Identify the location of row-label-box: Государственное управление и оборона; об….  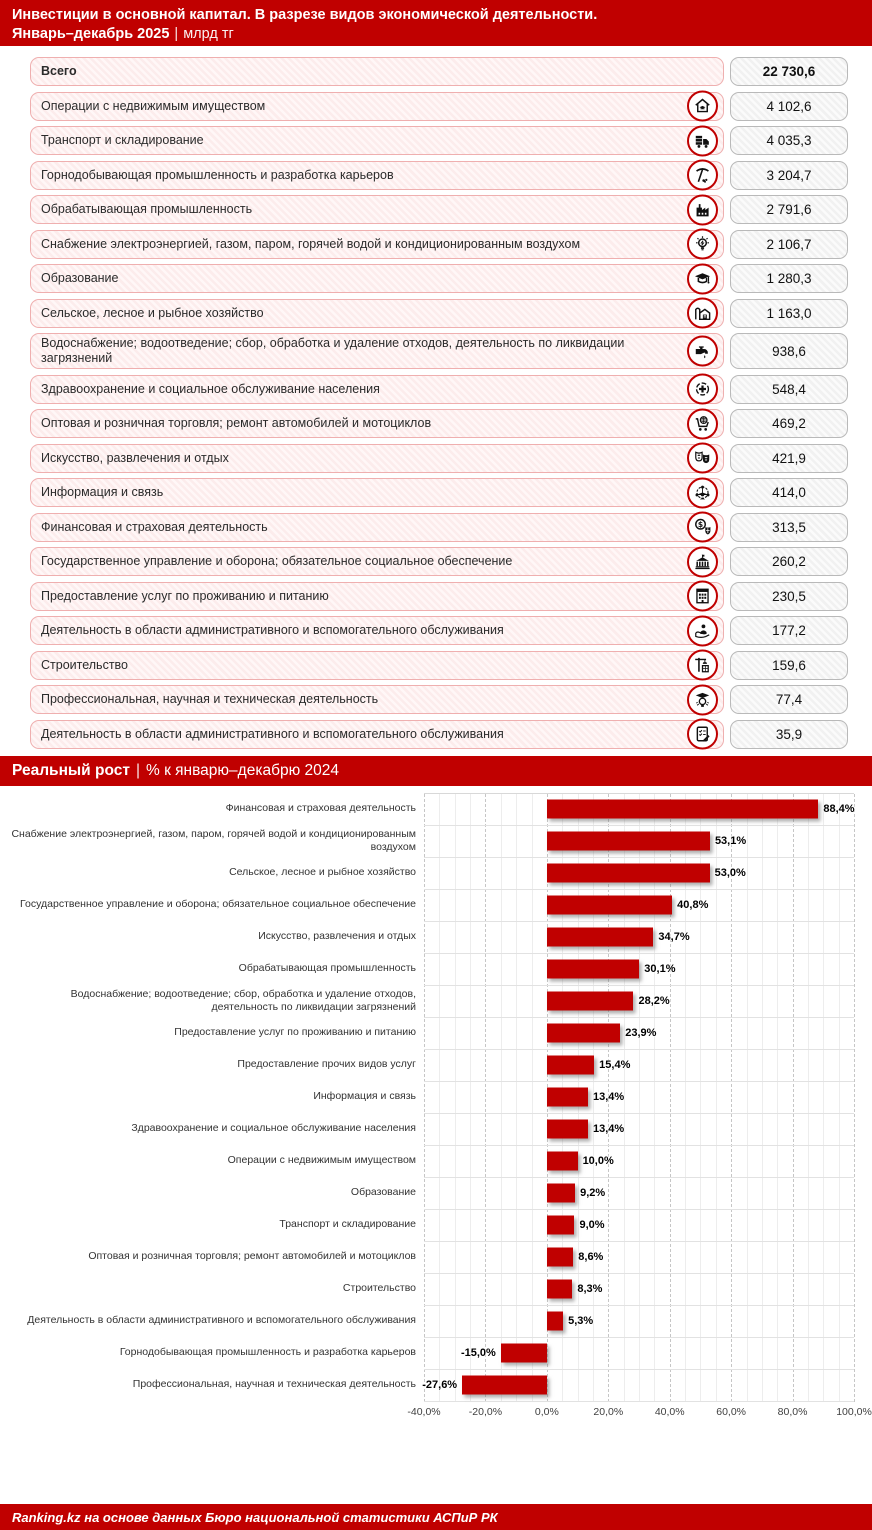
(377, 561).